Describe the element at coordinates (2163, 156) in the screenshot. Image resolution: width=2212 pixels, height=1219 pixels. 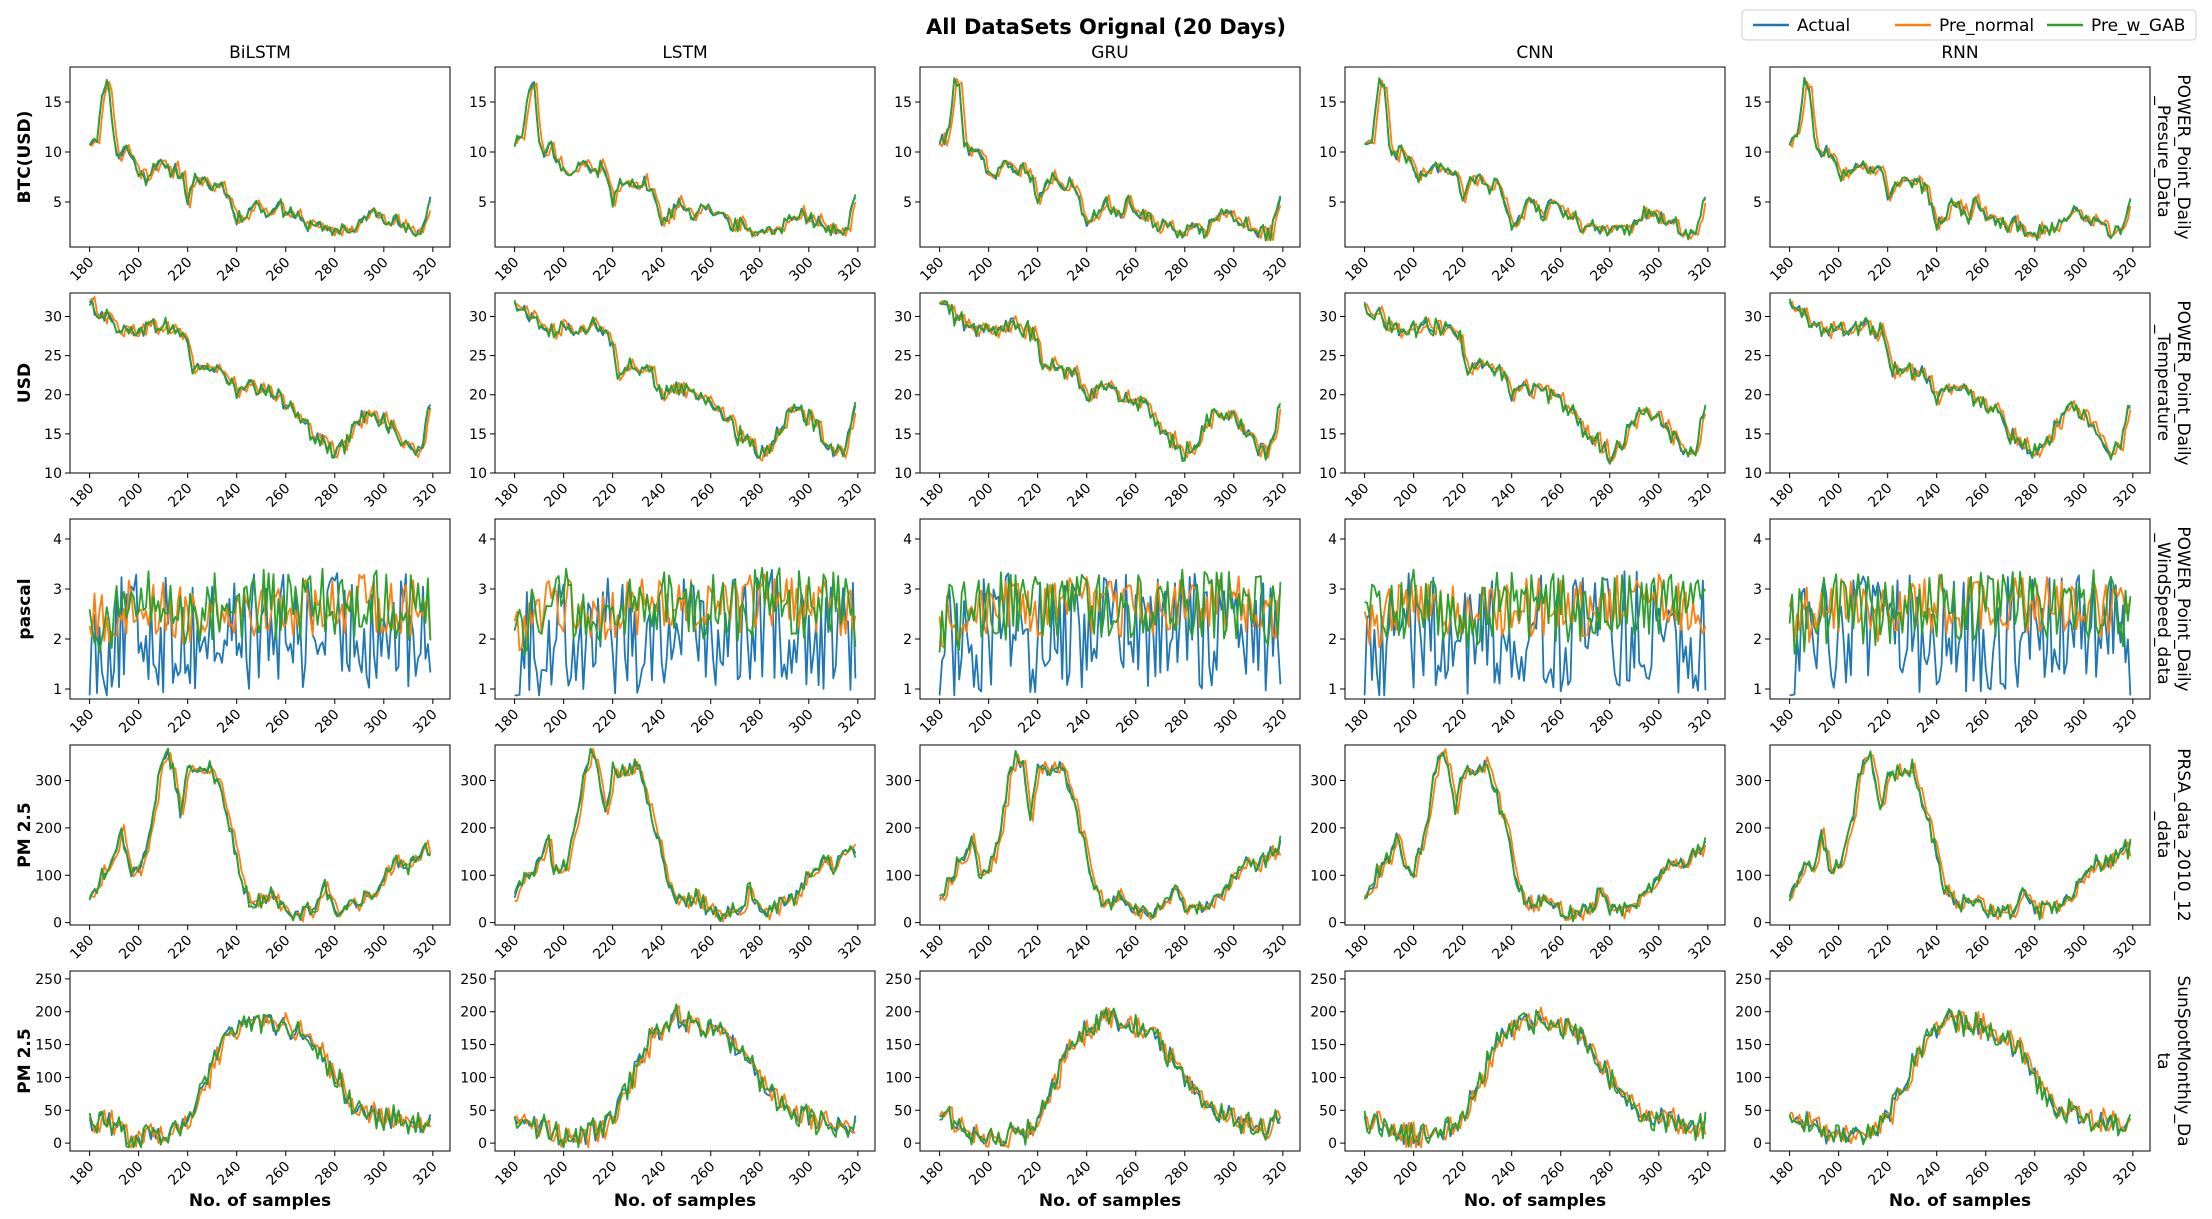
I see `dataset-label-line: _Presure_Data` at that location.